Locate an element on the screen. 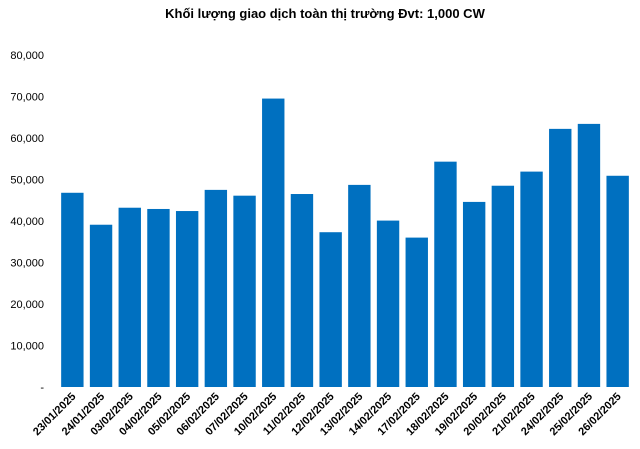 The height and width of the screenshot is (449, 640). y-tick-label: 40,000 is located at coordinates (27, 222).